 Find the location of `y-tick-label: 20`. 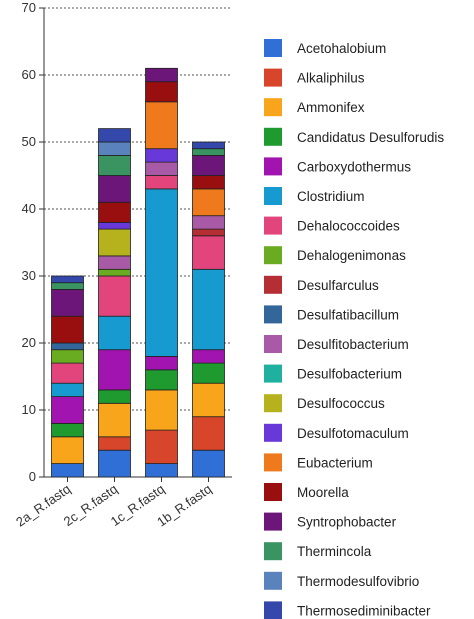

y-tick-label: 20 is located at coordinates (29, 342).